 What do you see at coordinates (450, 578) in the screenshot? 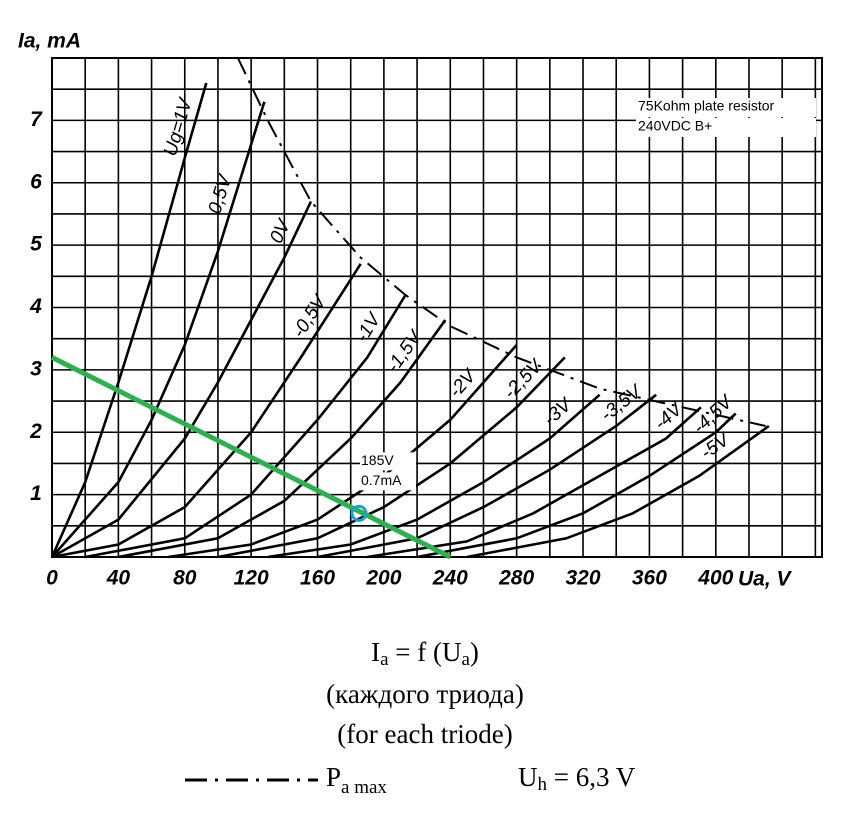
I see `x-tick-label: 240` at bounding box center [450, 578].